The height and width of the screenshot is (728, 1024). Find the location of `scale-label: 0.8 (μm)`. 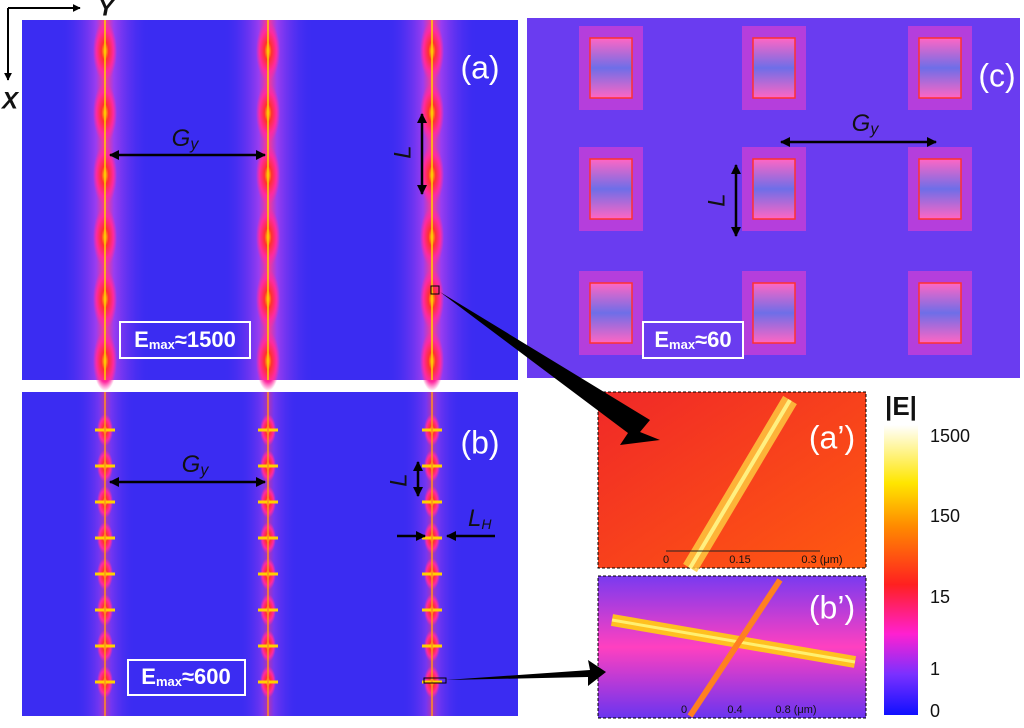

scale-label: 0.8 (μm) is located at coordinates (795, 710).